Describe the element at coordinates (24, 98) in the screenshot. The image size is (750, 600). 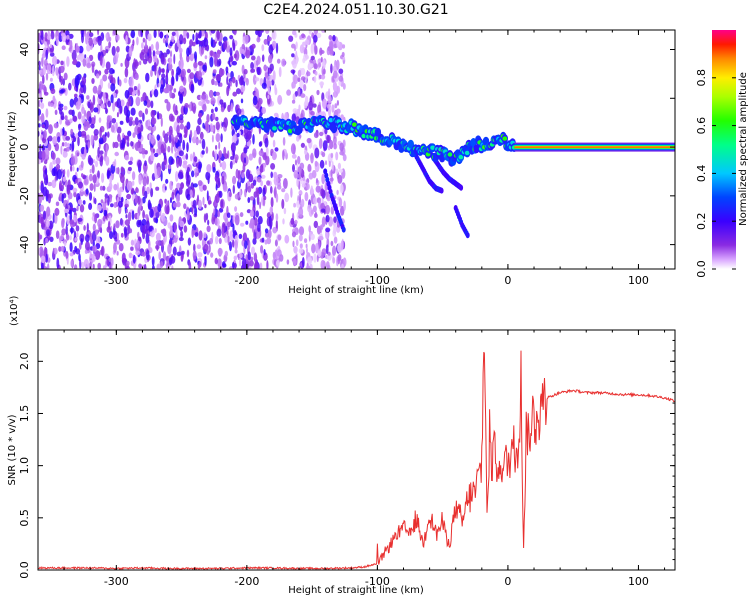
I see `spectrogram-ytick-label: 20` at that location.